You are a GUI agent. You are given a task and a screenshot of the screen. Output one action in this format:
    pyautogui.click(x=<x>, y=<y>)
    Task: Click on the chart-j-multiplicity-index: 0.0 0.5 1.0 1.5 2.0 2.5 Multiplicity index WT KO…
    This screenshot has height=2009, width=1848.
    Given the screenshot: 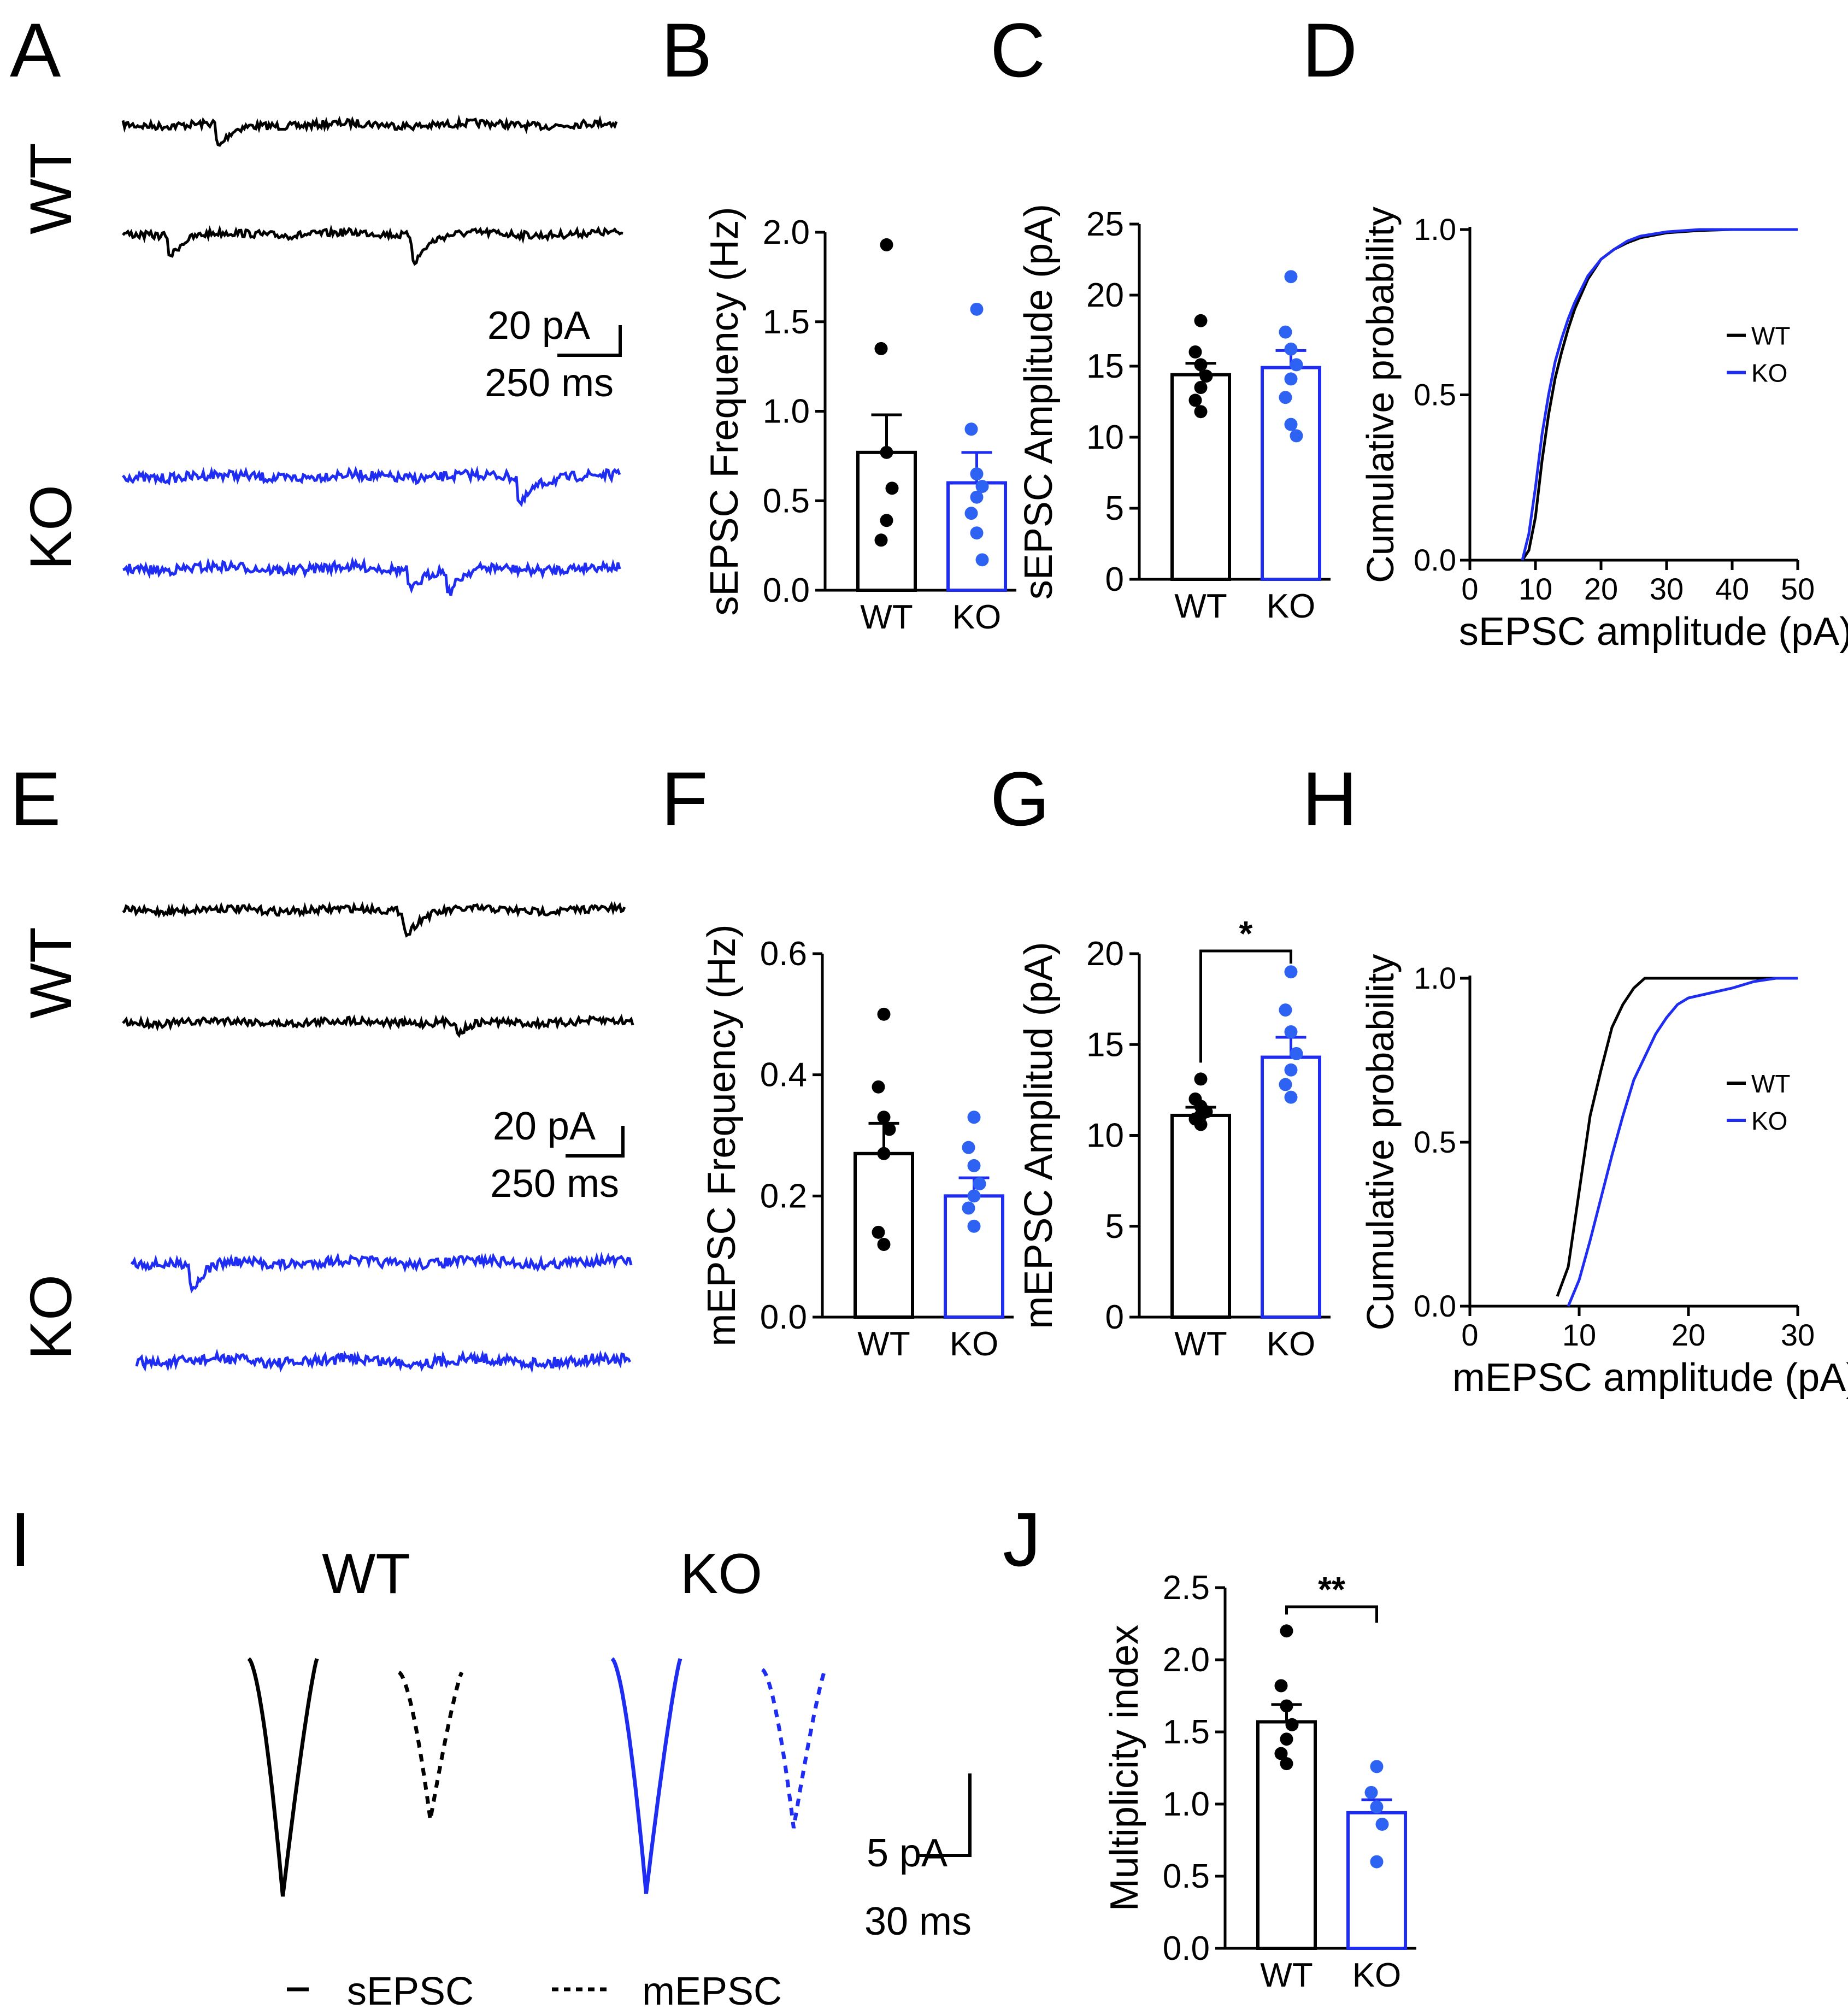 What is the action you would take?
    pyautogui.click(x=1260, y=1782)
    